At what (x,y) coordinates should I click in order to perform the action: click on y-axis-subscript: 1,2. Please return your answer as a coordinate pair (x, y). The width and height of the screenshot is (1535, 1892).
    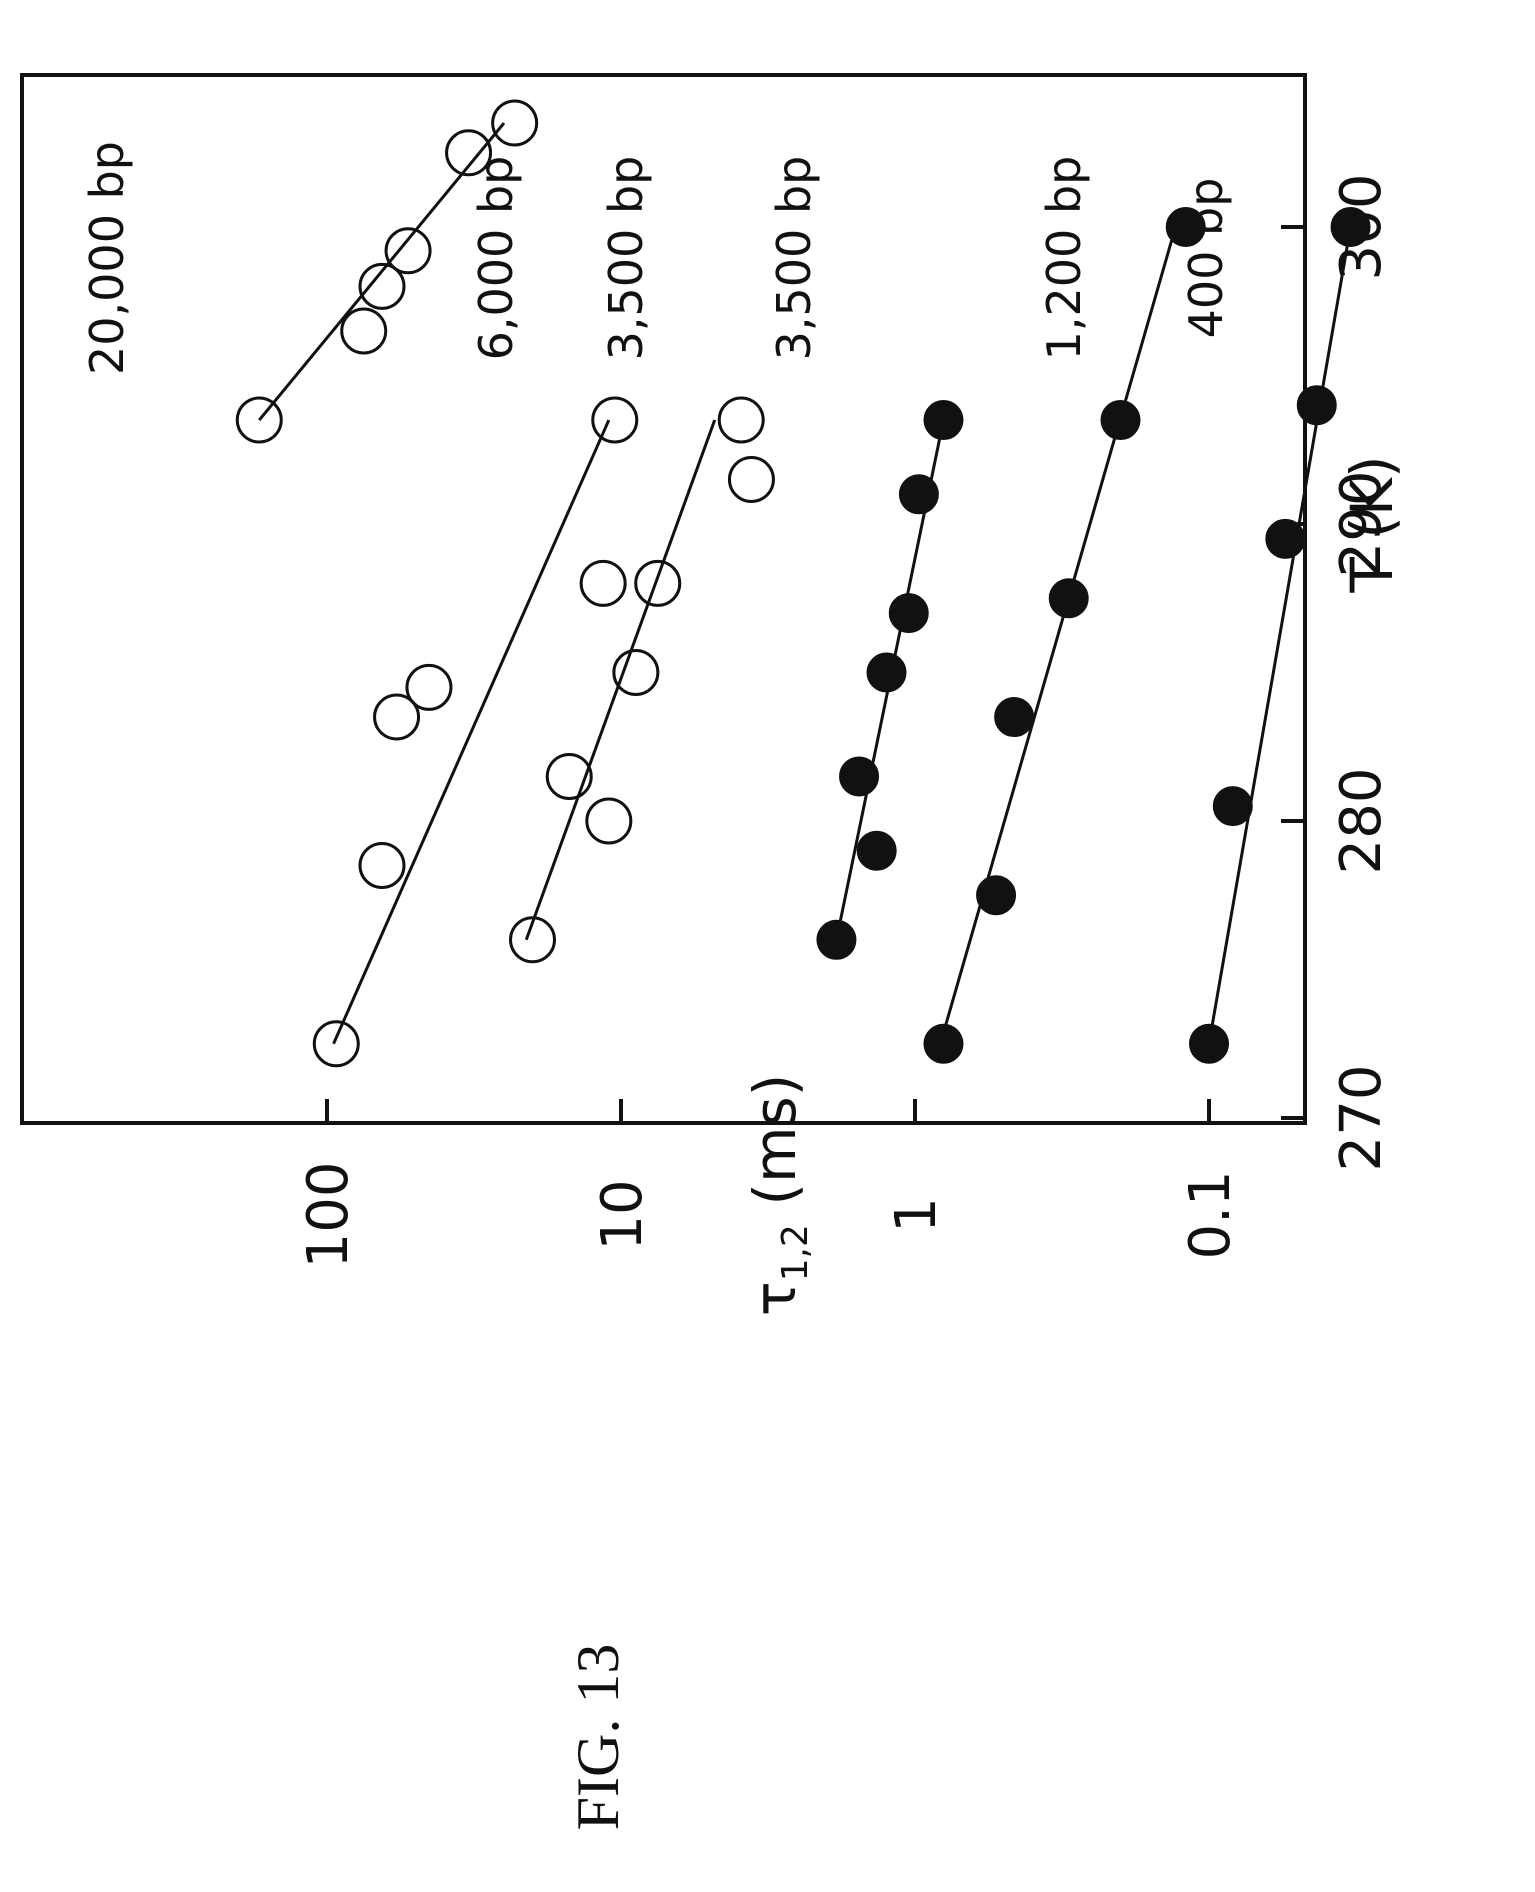
    Looking at the image, I should click on (795, 1252).